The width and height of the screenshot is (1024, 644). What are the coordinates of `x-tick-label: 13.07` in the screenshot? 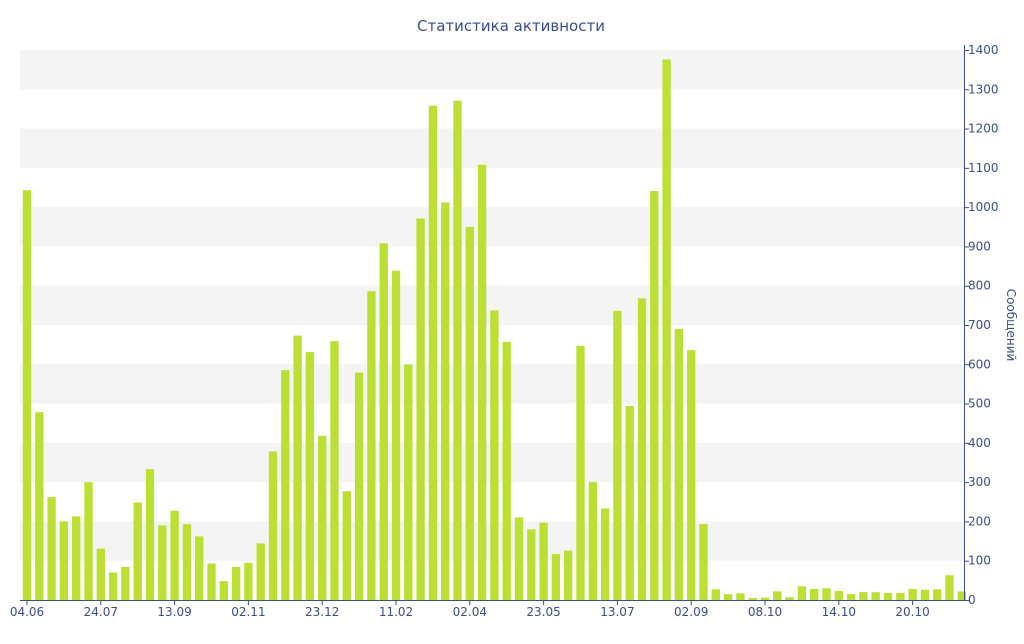 It's located at (617, 612).